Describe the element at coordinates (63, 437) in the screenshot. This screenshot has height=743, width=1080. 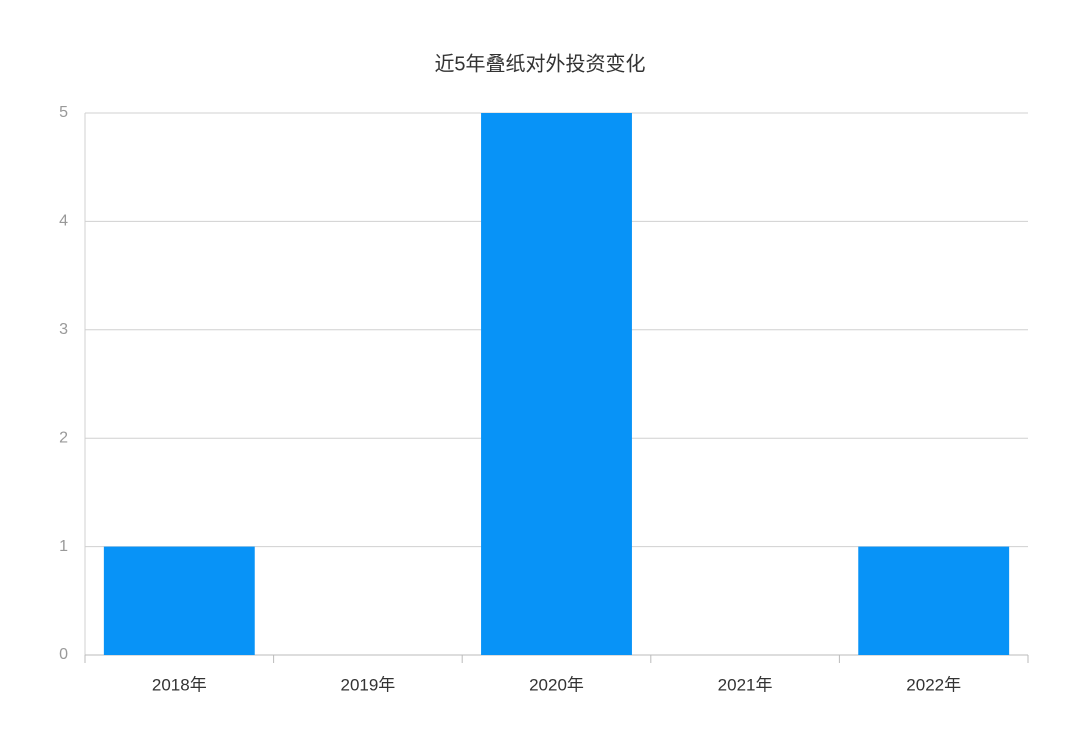
I see `y-tick-label: 2` at that location.